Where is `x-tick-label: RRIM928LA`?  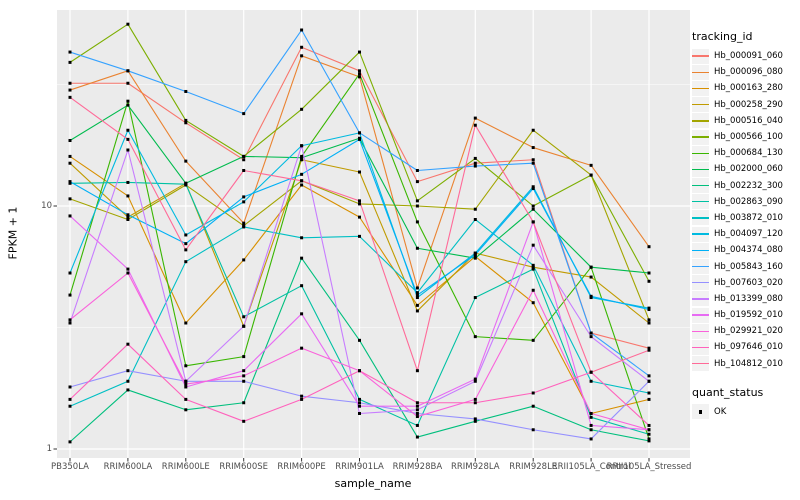 x-tick-label: RRIM928LA is located at coordinates (475, 467).